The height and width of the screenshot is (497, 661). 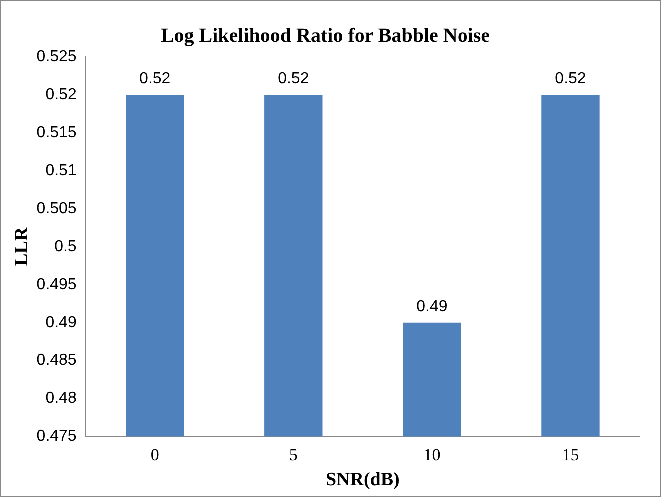 I want to click on y-tick-label: 0.485, so click(x=56, y=361).